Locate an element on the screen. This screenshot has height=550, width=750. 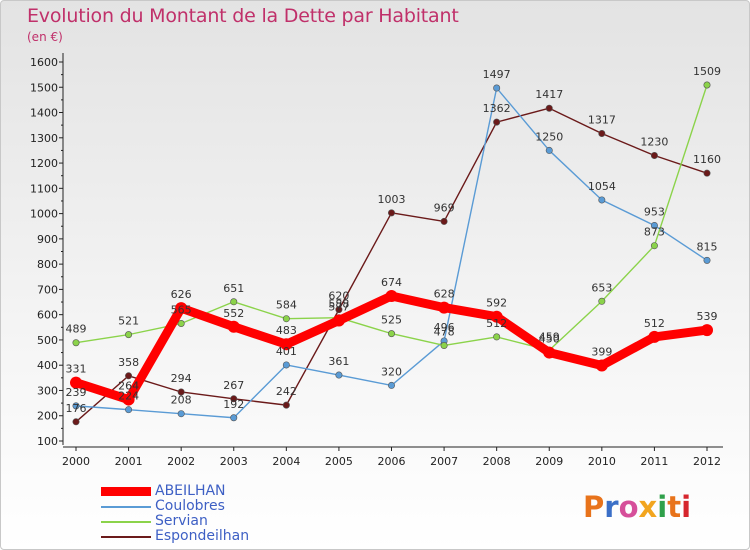
data-label-servian: 459 is located at coordinates (549, 336).